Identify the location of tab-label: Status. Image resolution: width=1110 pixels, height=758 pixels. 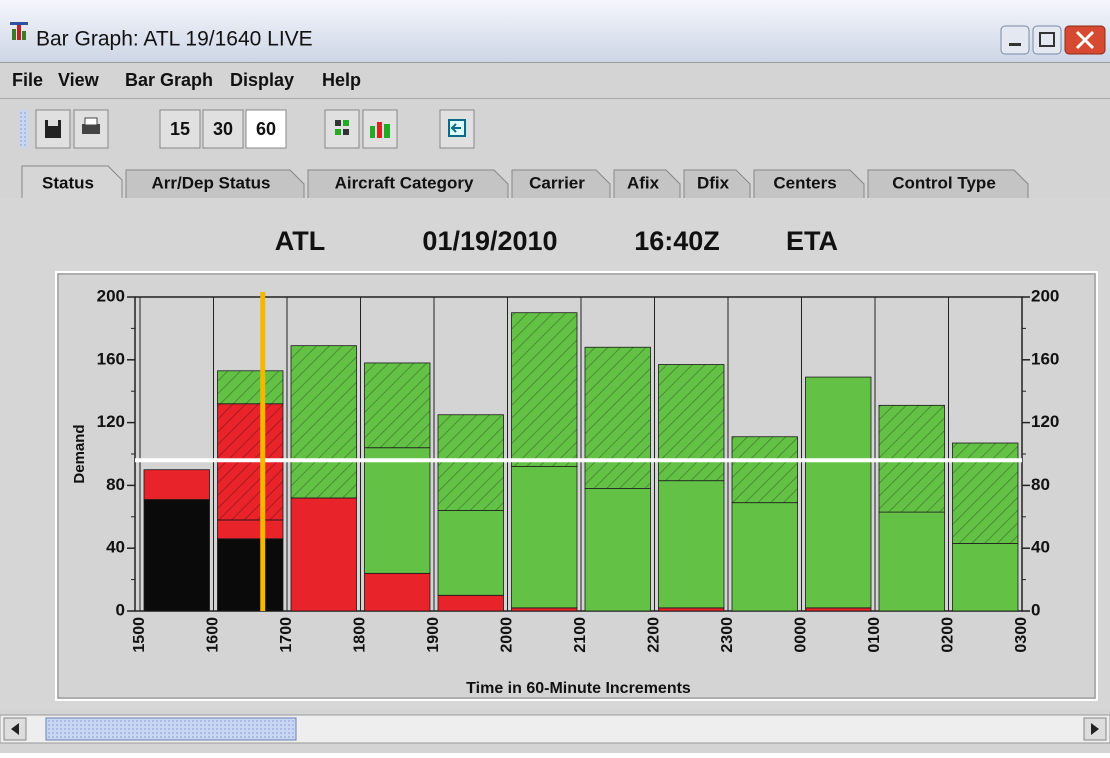
(68, 182).